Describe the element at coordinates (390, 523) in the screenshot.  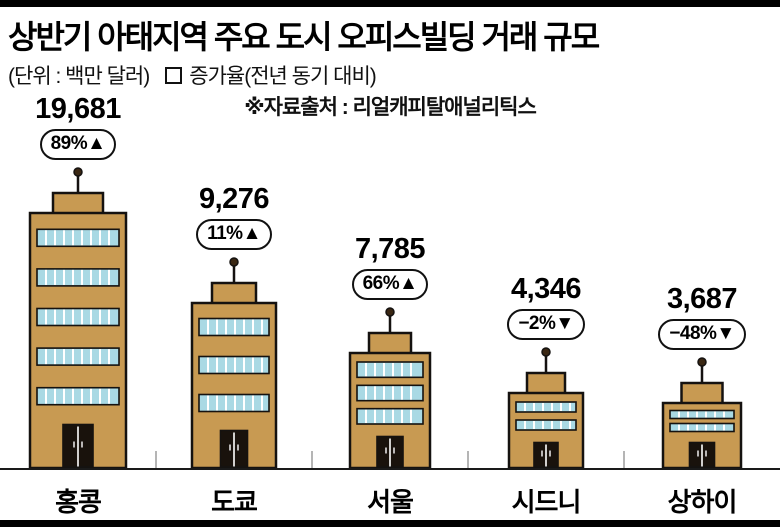
I see `bottom-border-rule` at that location.